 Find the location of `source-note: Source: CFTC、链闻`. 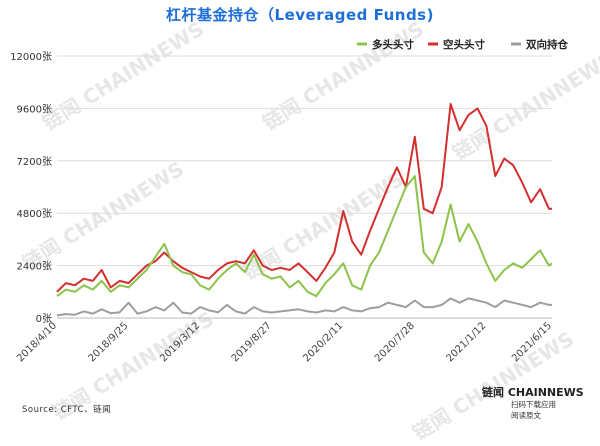

source-note: Source: CFTC、链闻 is located at coordinates (67, 410).